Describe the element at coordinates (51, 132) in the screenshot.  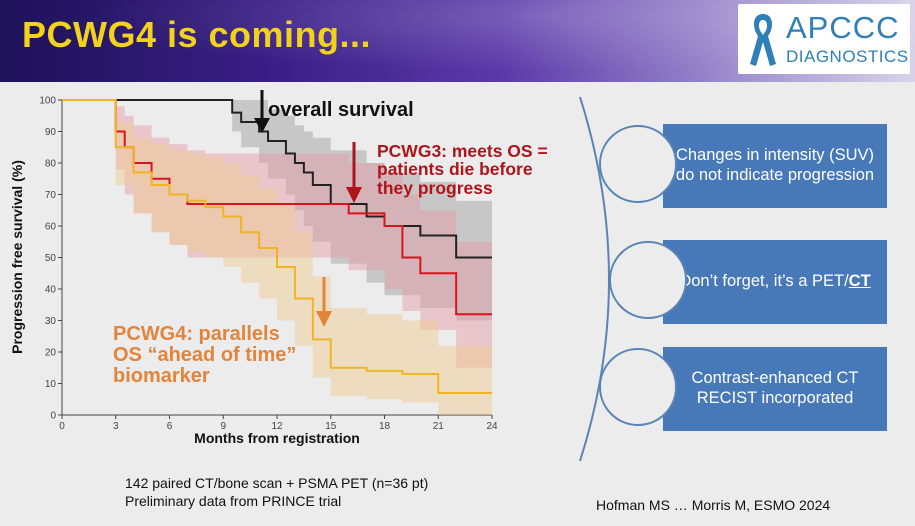
I see `y-tick-label: 90` at that location.